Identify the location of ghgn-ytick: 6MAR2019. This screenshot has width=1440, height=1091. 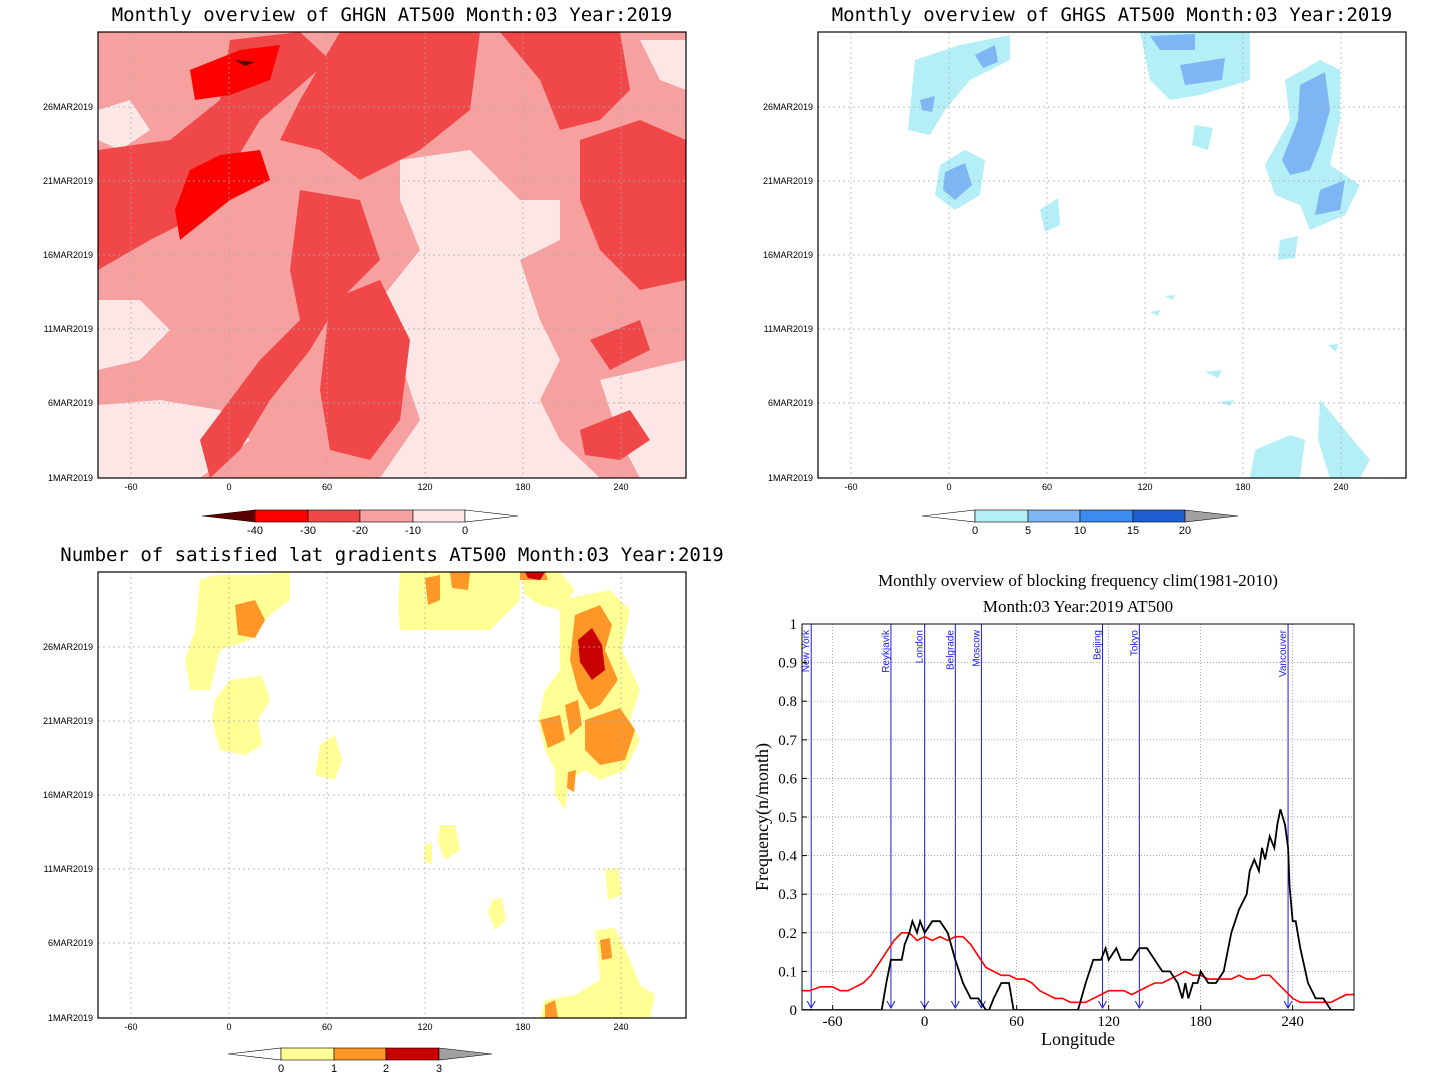
(70, 403).